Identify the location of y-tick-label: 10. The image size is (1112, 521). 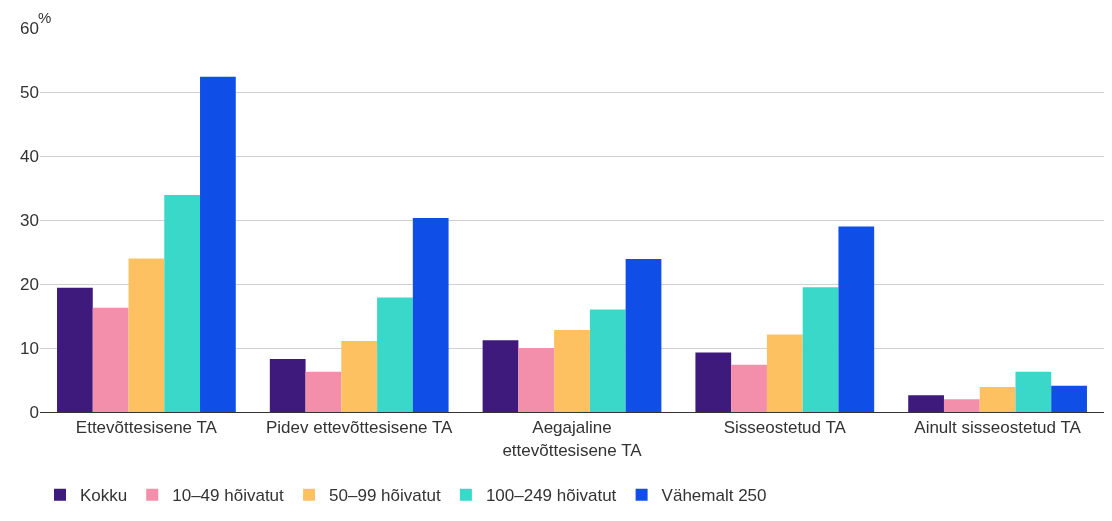
(29, 348).